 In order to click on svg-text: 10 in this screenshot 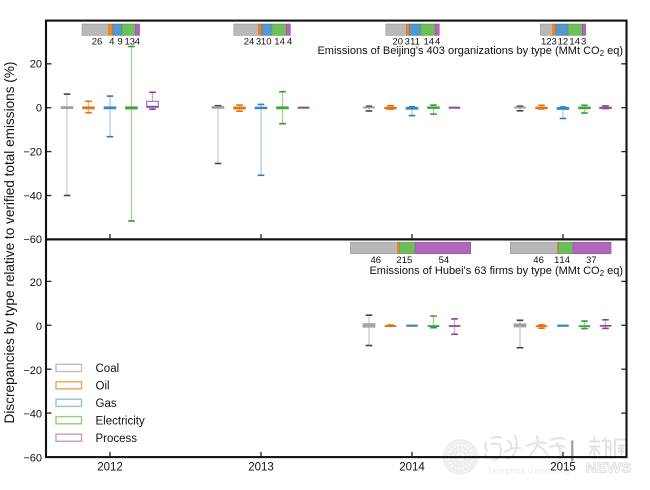, I will do `click(266, 41)`.